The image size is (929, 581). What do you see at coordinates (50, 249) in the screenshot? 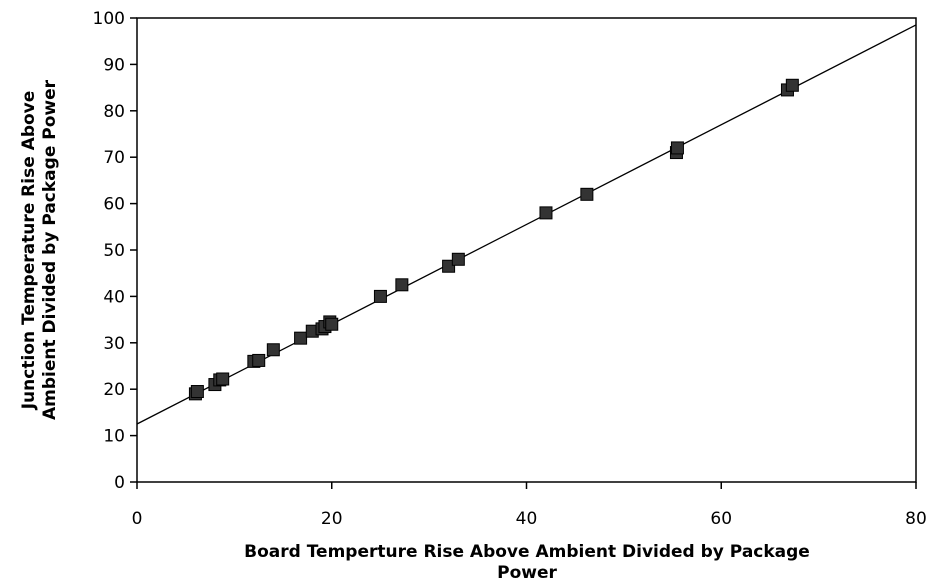
I see `y-axis-title-line-2: Ambient Divided by Package Power` at bounding box center [50, 249].